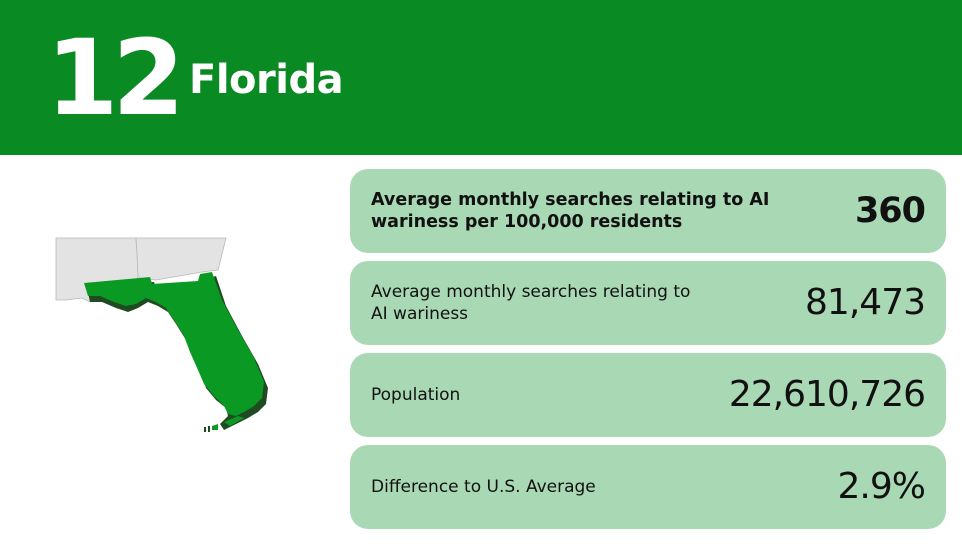 This screenshot has height=550, width=962. I want to click on stat-value: 360, so click(890, 211).